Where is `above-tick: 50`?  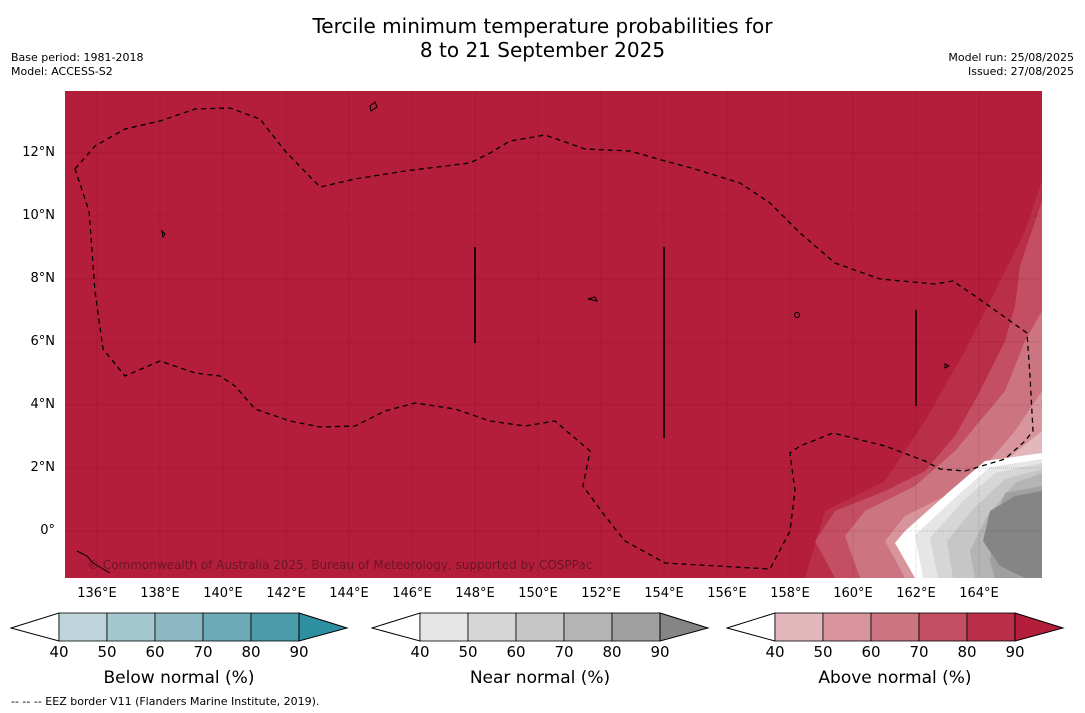 above-tick: 50 is located at coordinates (823, 652).